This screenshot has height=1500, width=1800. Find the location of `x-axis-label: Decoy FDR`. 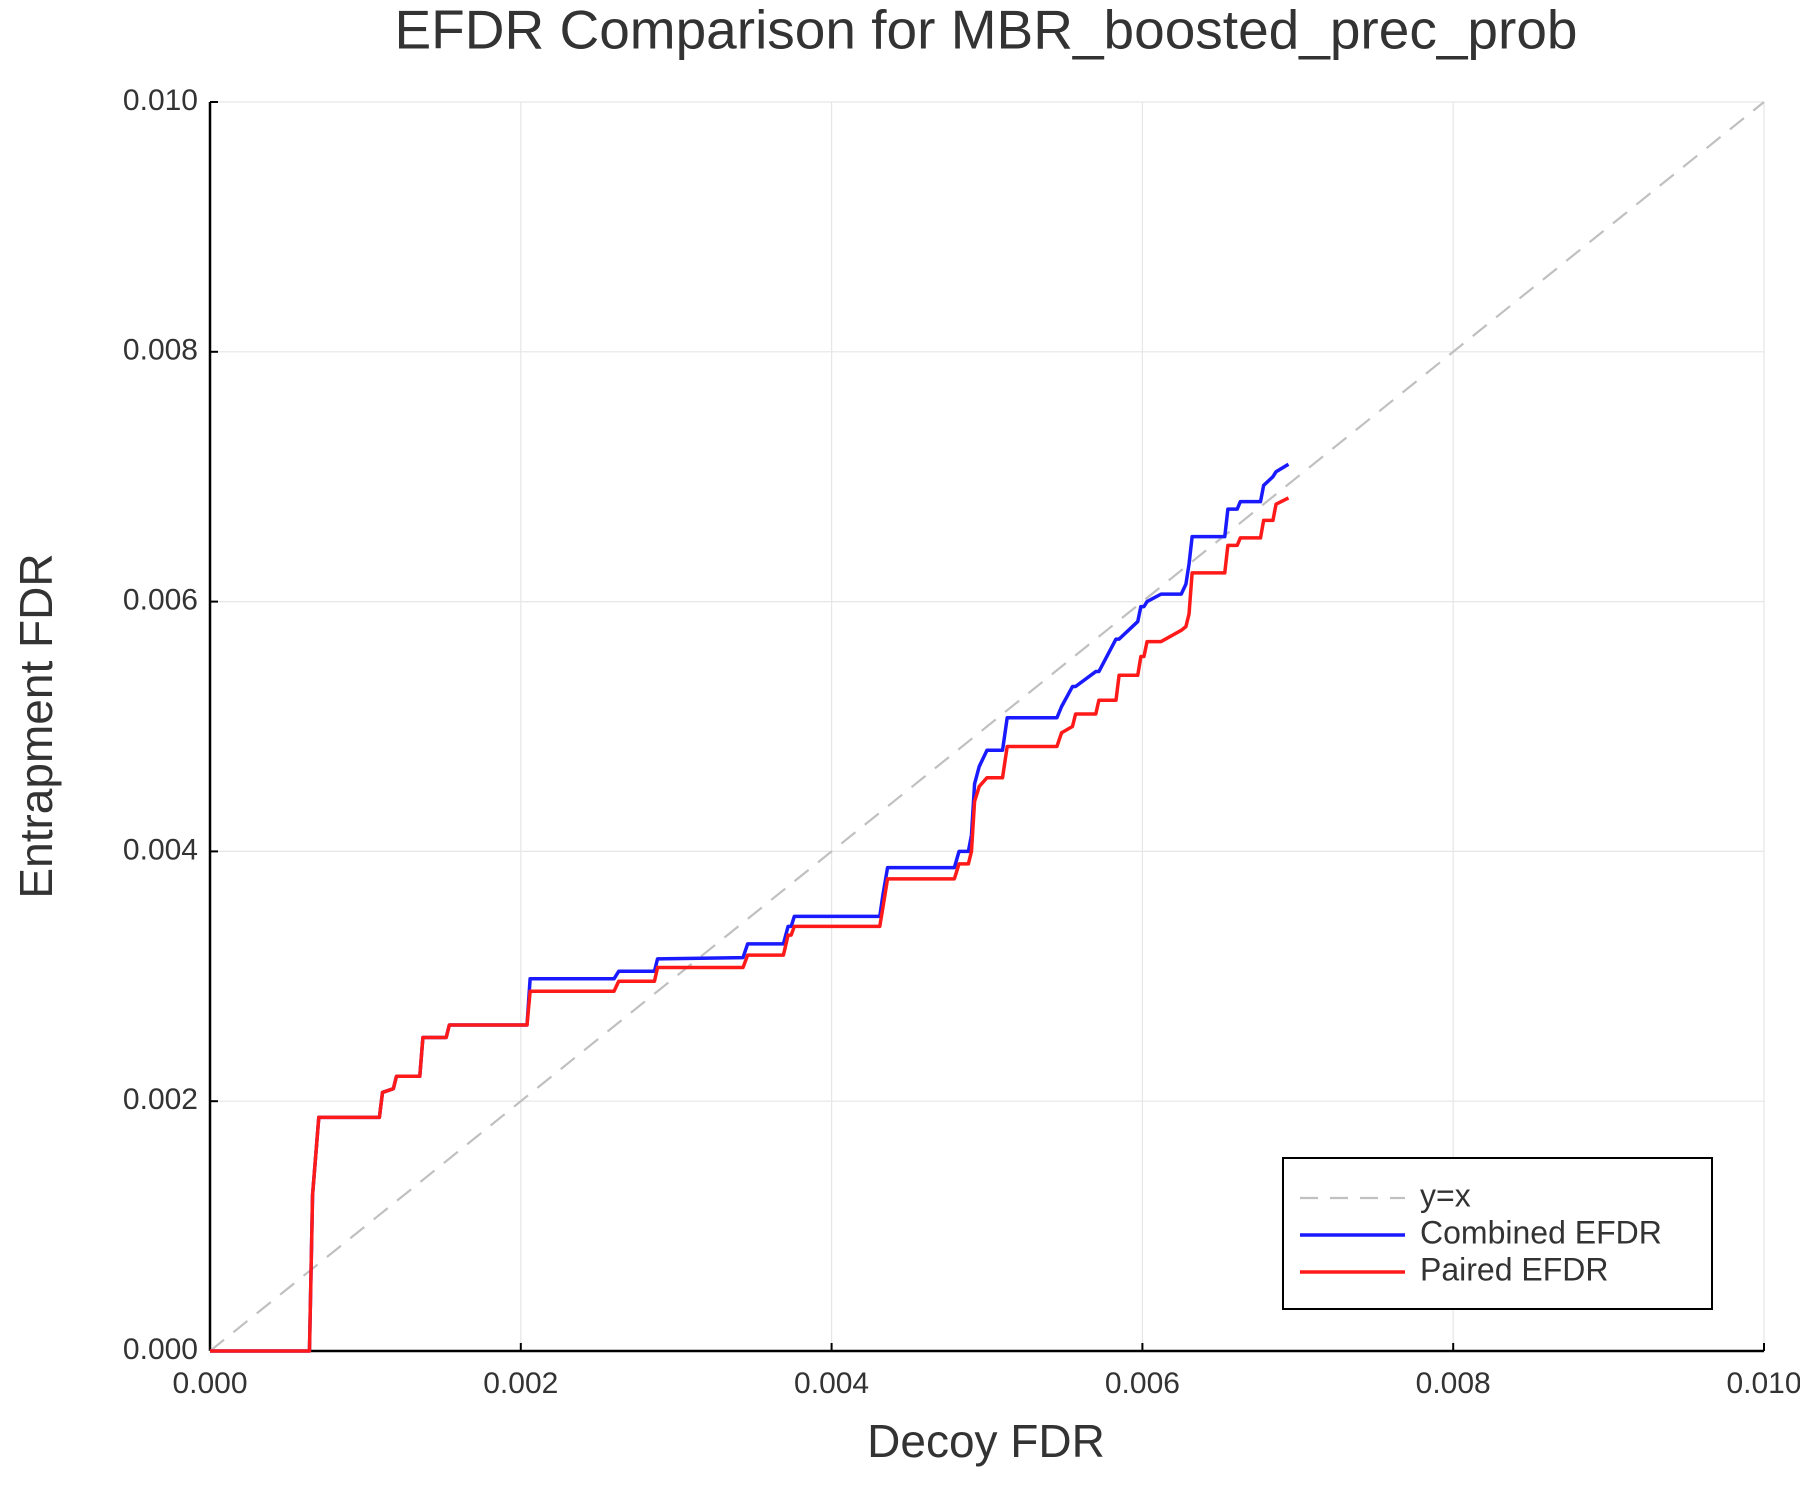

x-axis-label: Decoy FDR is located at coordinates (986, 1441).